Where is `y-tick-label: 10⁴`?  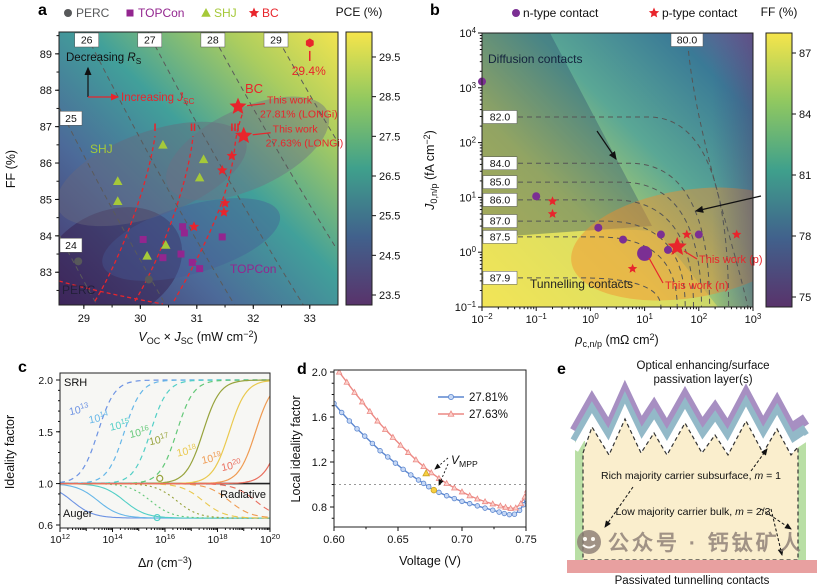
y-tick-label: 10⁴ is located at coordinates (467, 33).